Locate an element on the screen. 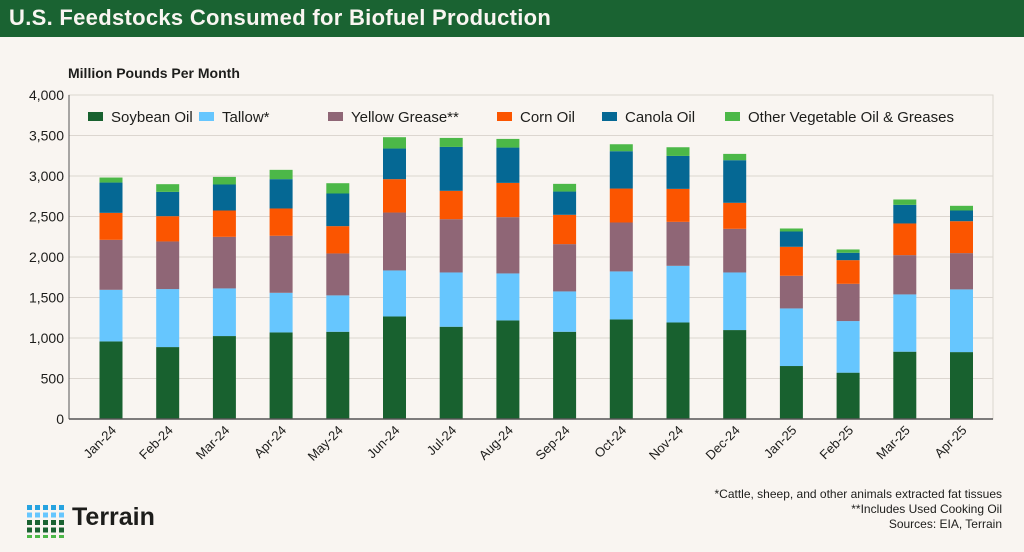 The image size is (1024, 552). x-tick-label: May-24 is located at coordinates (325, 443).